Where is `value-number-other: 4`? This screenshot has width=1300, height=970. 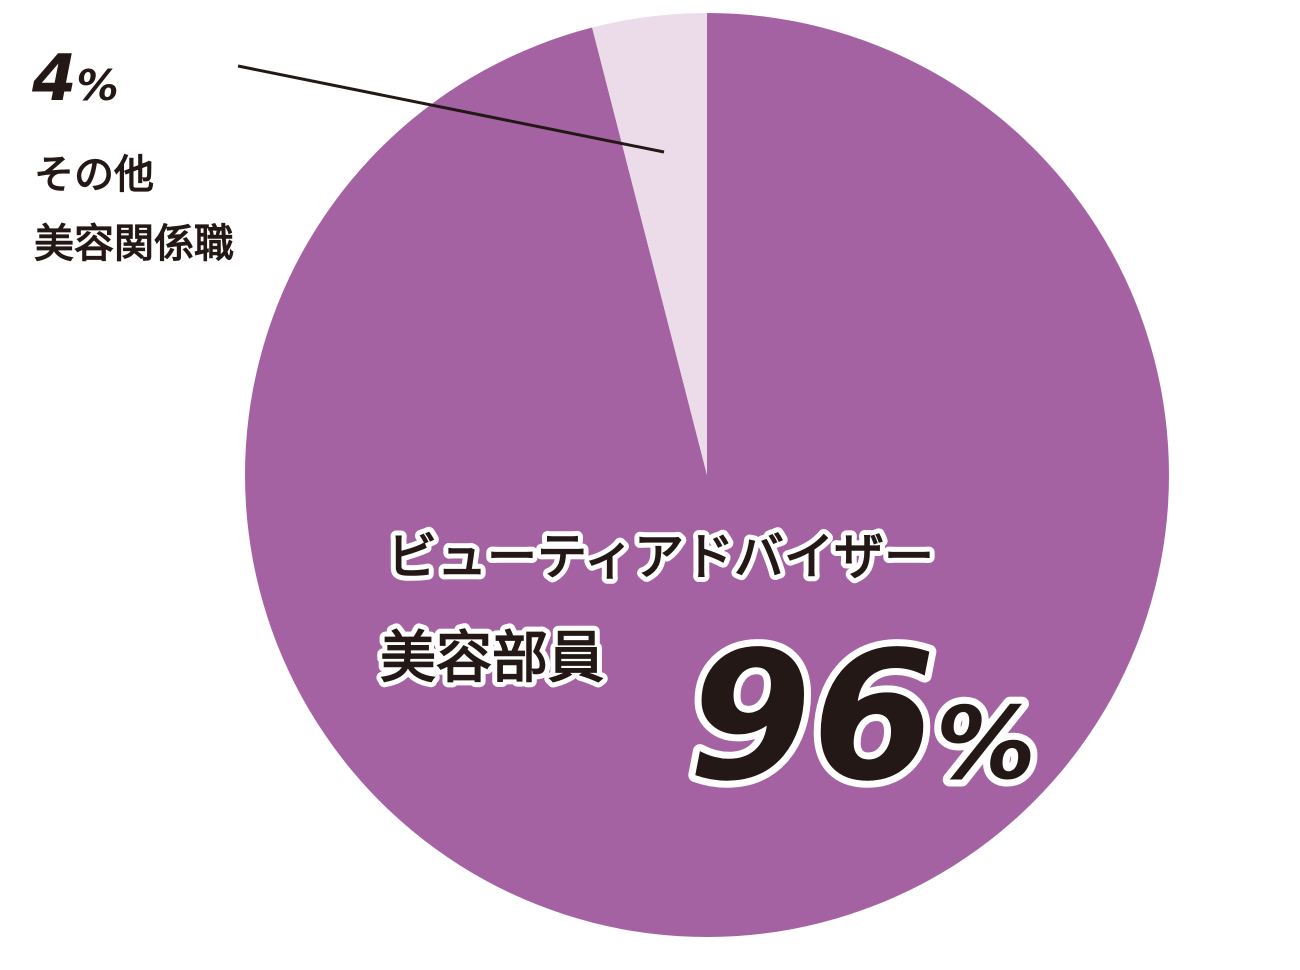 value-number-other: 4 is located at coordinates (54, 79).